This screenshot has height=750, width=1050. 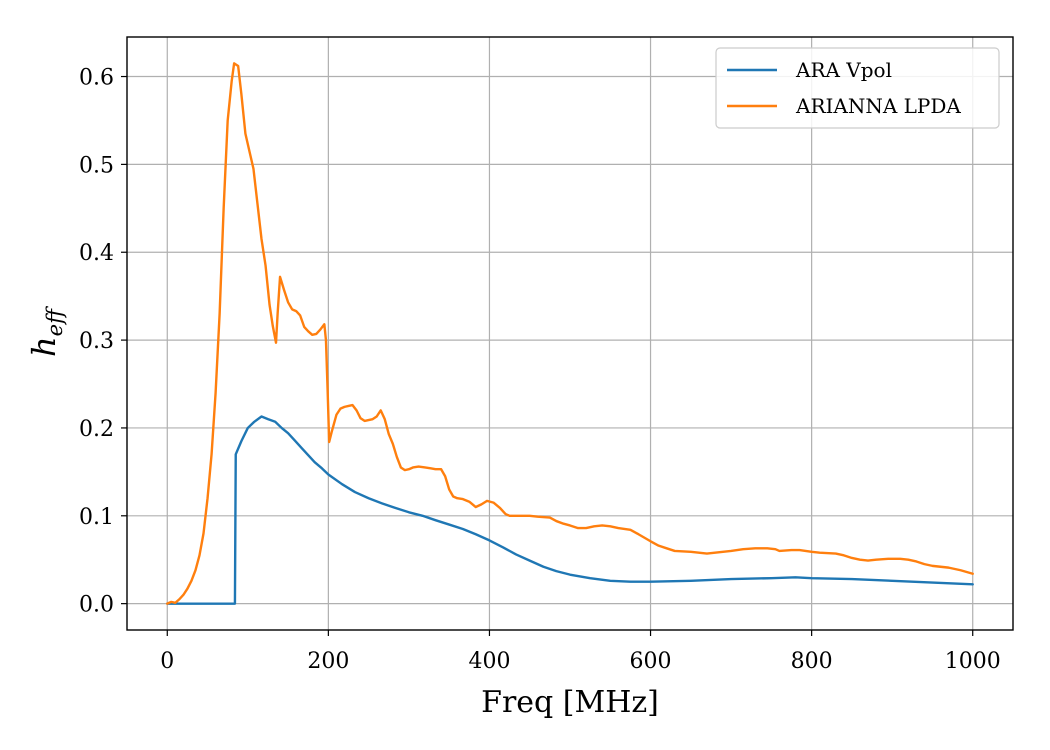 What do you see at coordinates (96, 517) in the screenshot?
I see `y-tick-label: 0.1` at bounding box center [96, 517].